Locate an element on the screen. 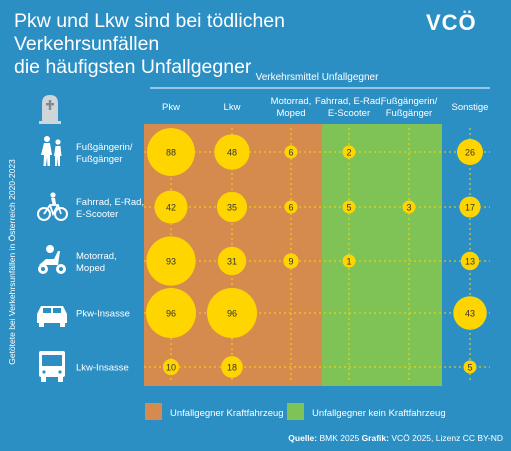 The width and height of the screenshot is (511, 451). title-line-2: die häufigsten Unfallgegner is located at coordinates (133, 67).